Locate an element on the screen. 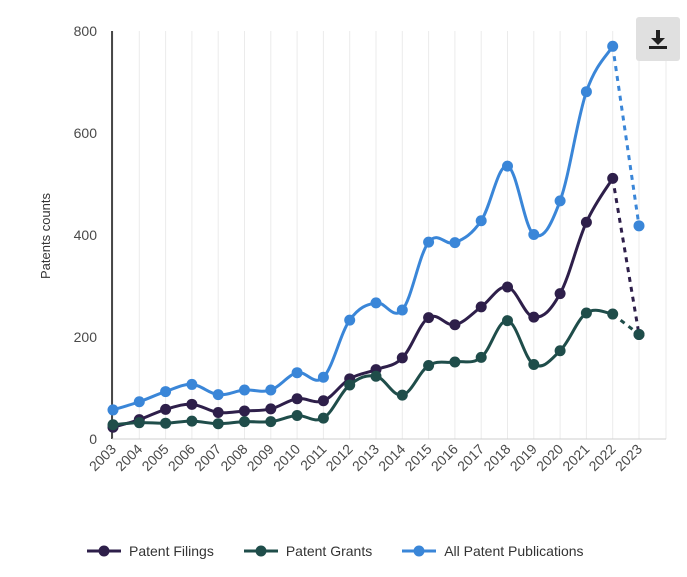 Image resolution: width=687 pixels, height=577 pixels. legend-label: Patent Filings is located at coordinates (171, 551).